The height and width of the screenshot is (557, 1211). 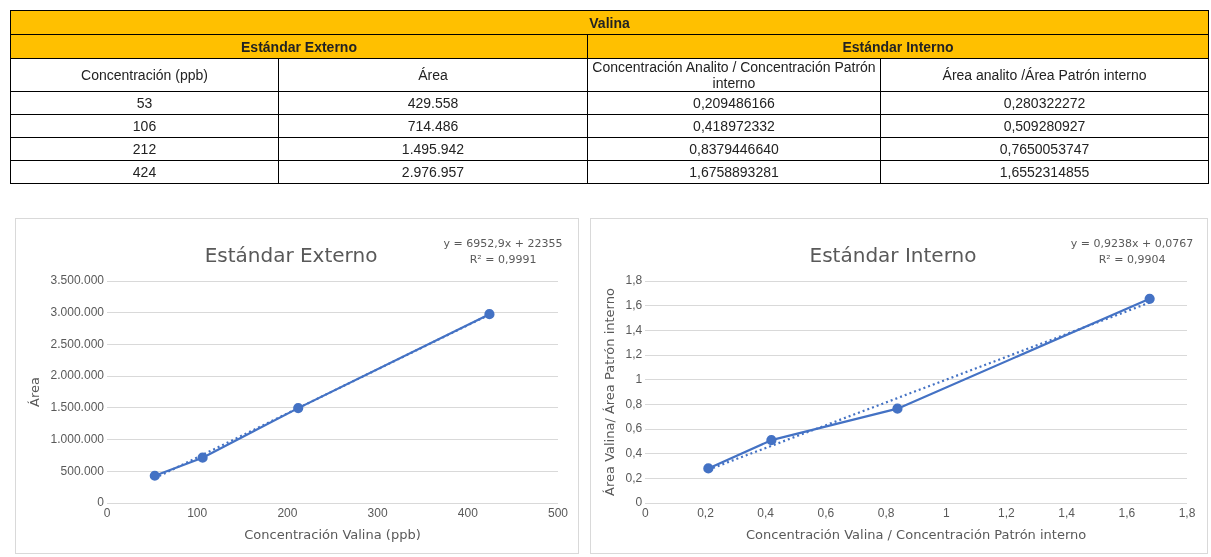 I want to click on x-tick-label: 100, so click(x=197, y=512).